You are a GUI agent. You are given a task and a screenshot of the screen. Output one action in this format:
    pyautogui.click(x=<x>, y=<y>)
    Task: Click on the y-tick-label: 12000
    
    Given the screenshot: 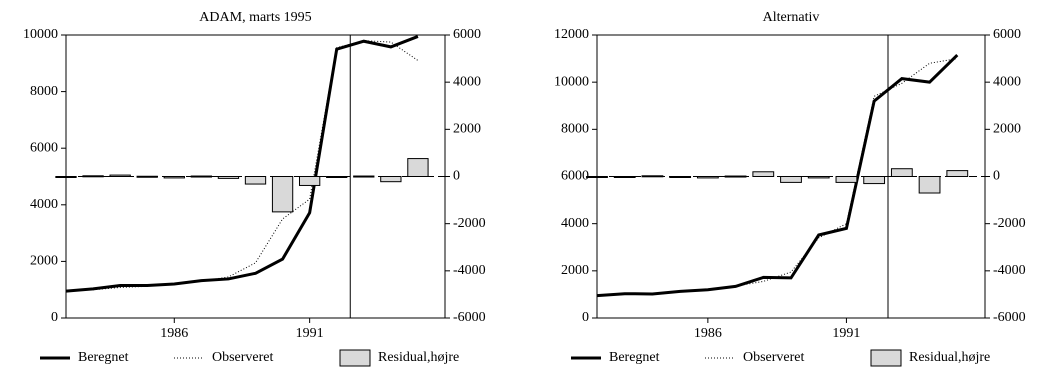 What is the action you would take?
    pyautogui.click(x=571, y=34)
    